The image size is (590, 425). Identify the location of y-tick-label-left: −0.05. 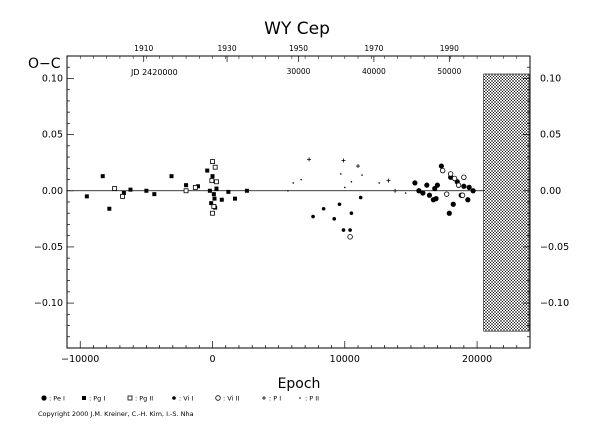
(48, 247).